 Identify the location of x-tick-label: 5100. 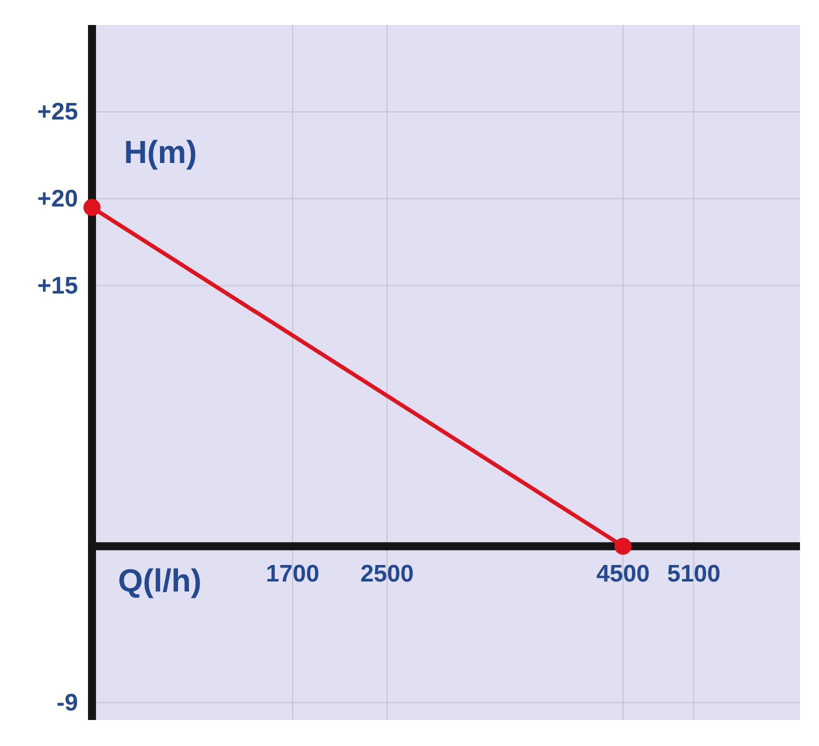
(693, 574).